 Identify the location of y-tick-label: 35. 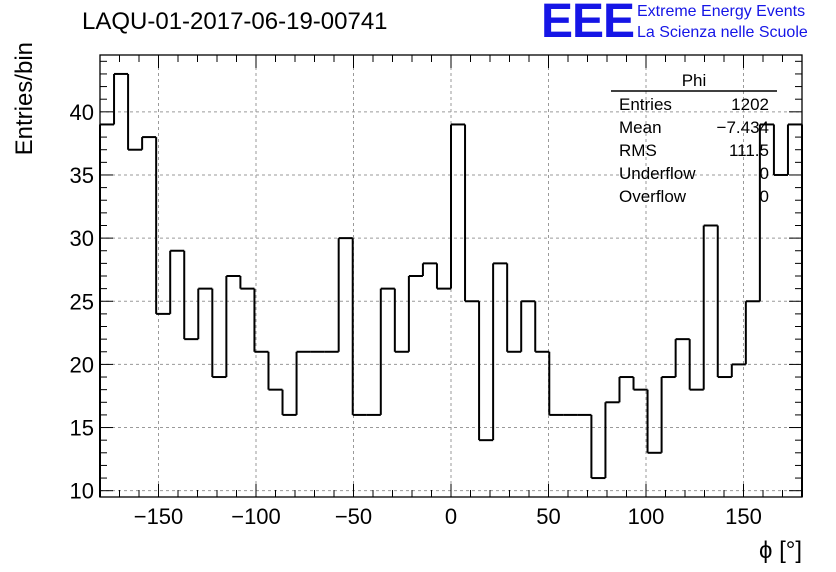
(82, 175).